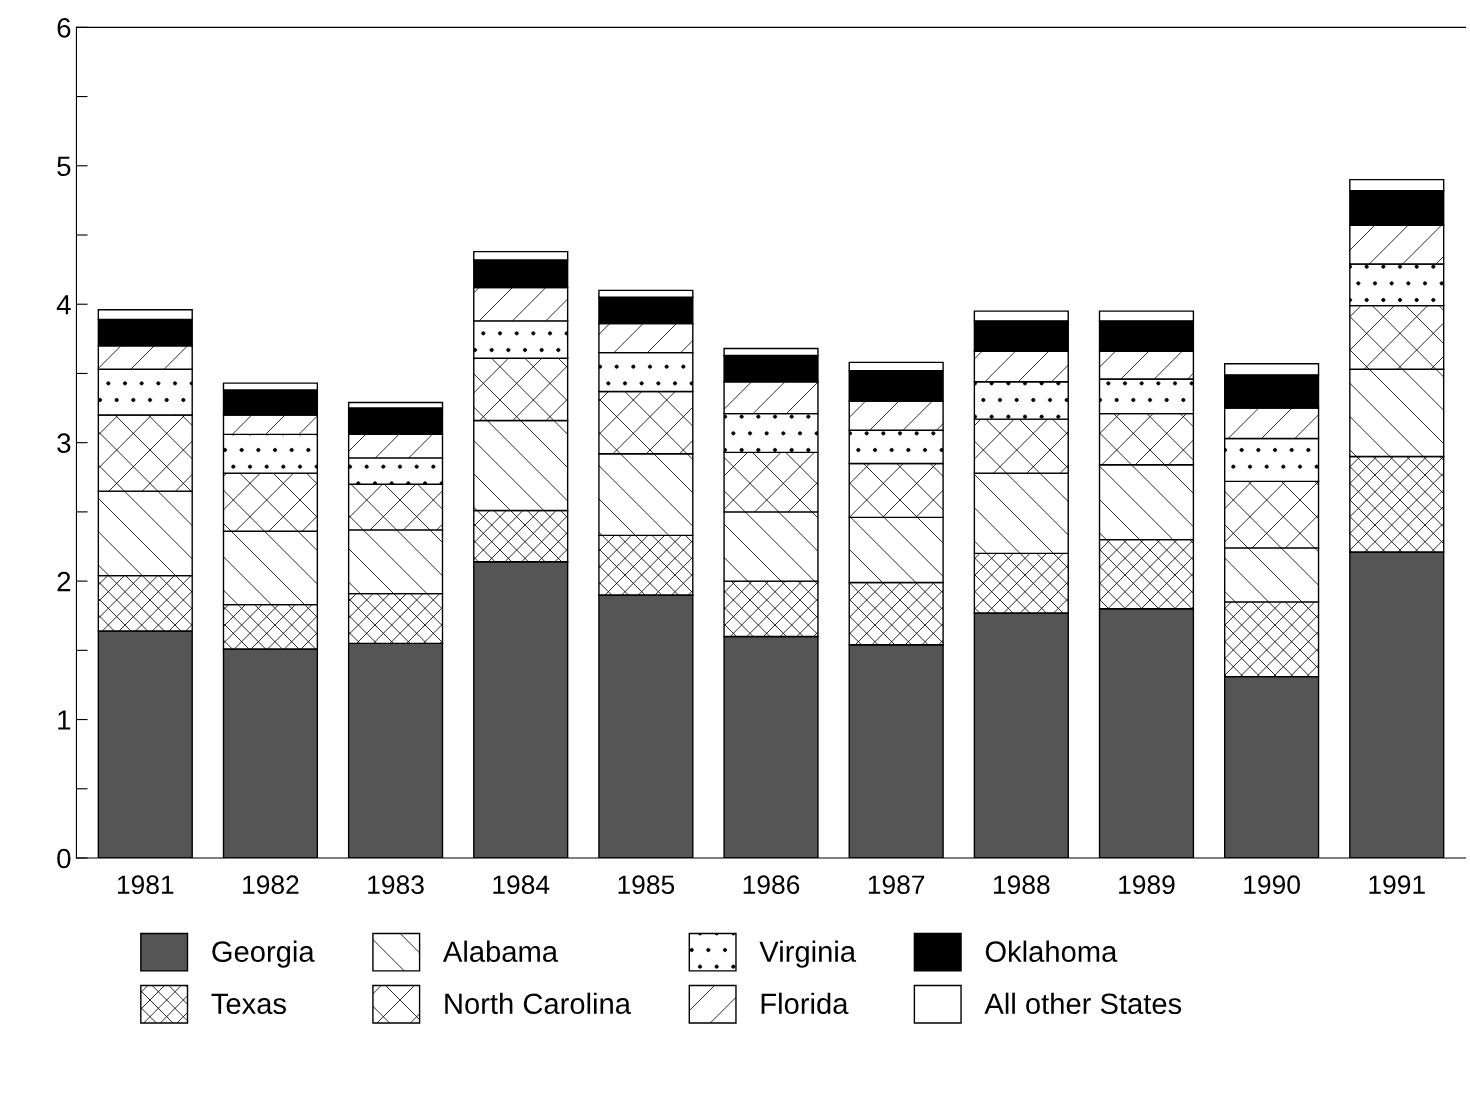 This screenshot has width=1470, height=1093. Describe the element at coordinates (145, 885) in the screenshot. I see `x-tick-label: 1981` at that location.